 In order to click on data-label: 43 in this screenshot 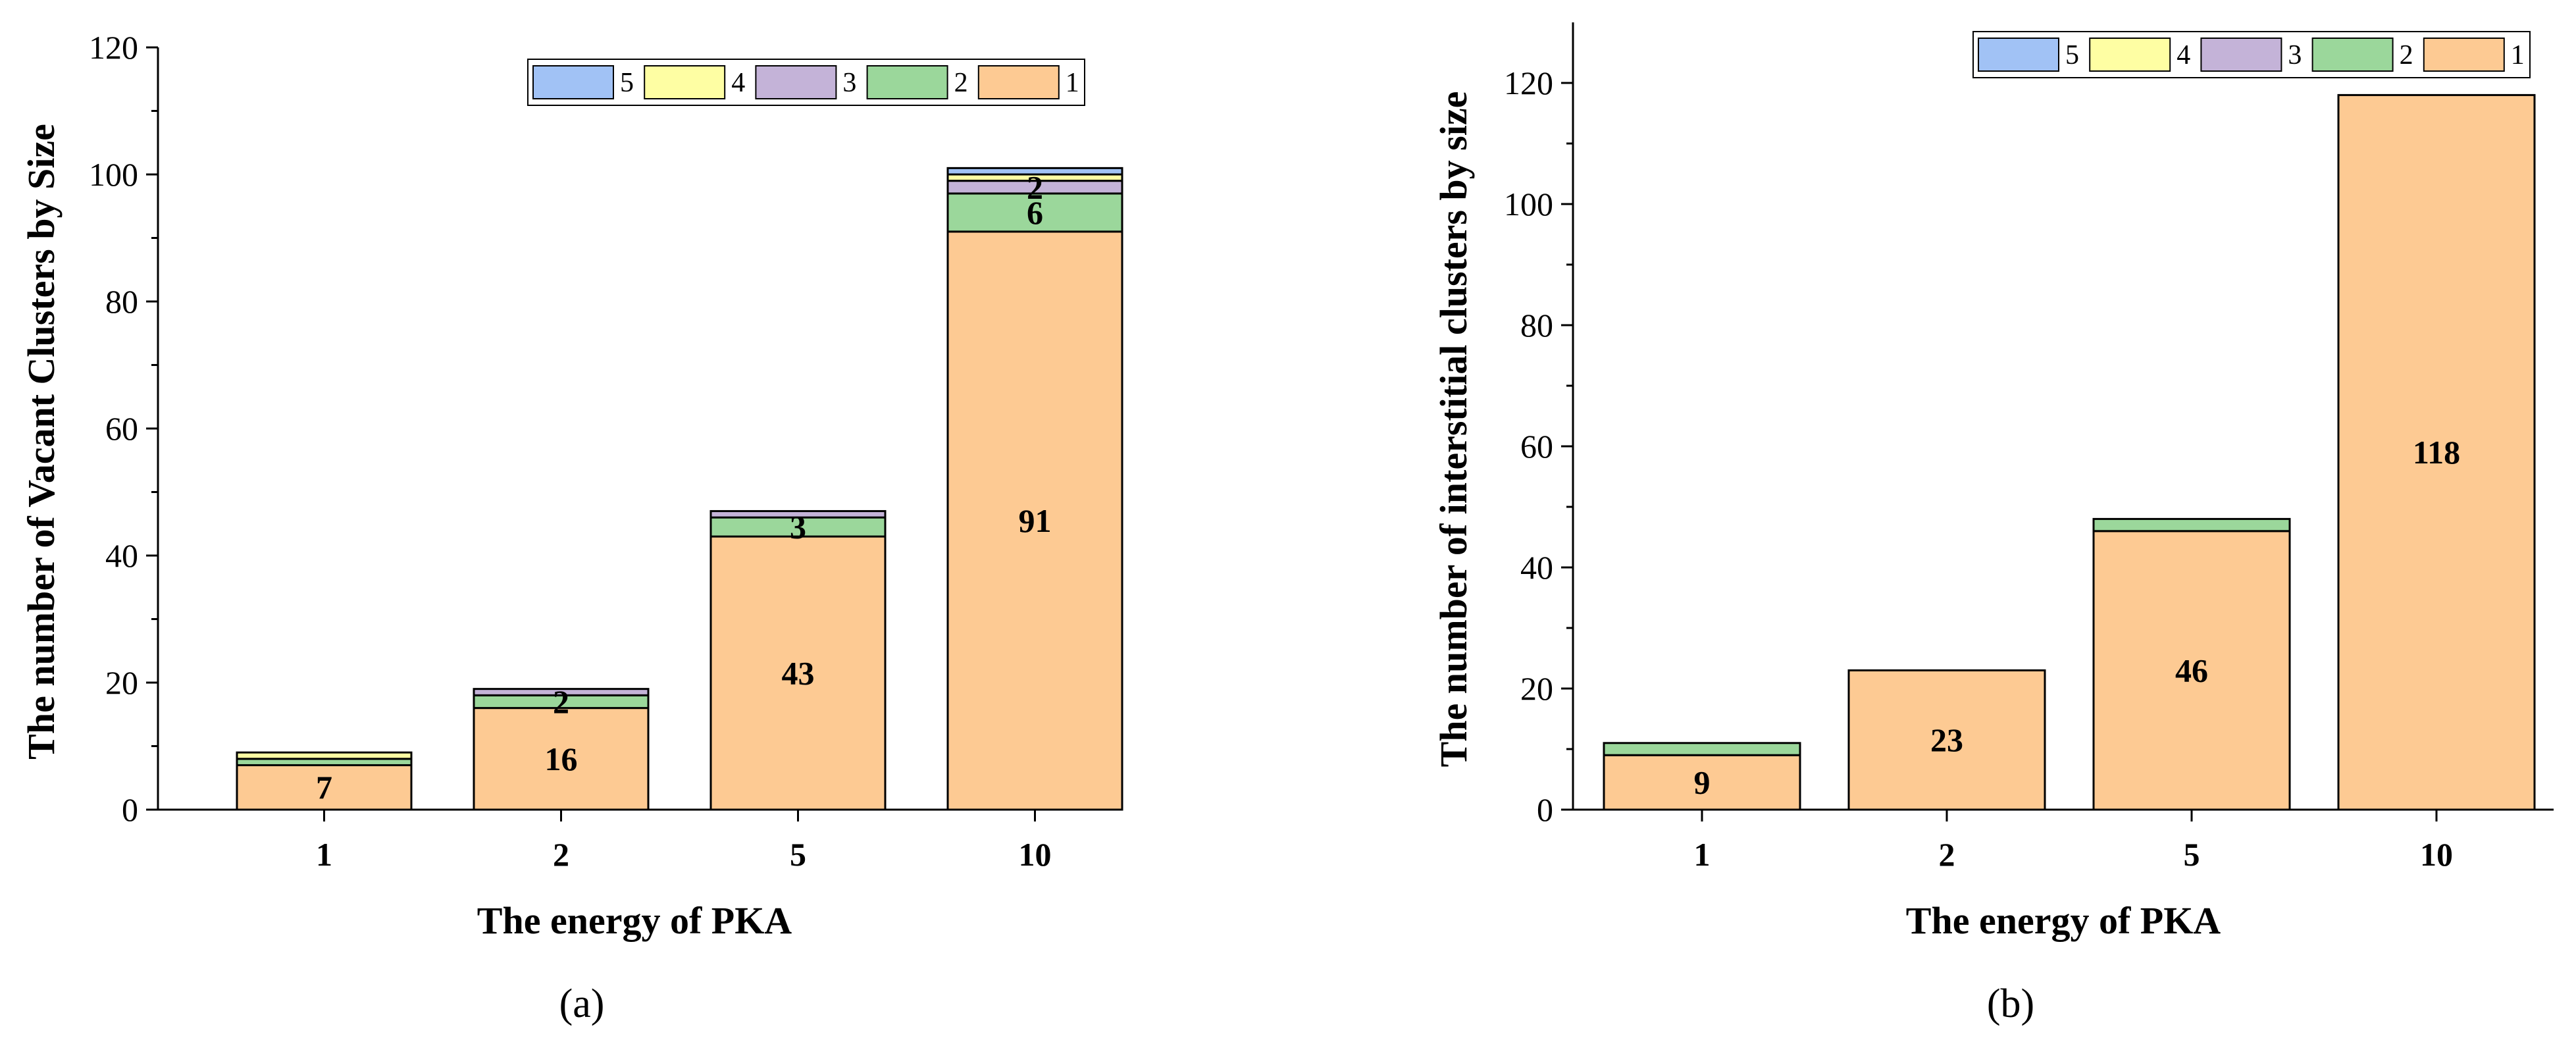, I will do `click(798, 674)`.